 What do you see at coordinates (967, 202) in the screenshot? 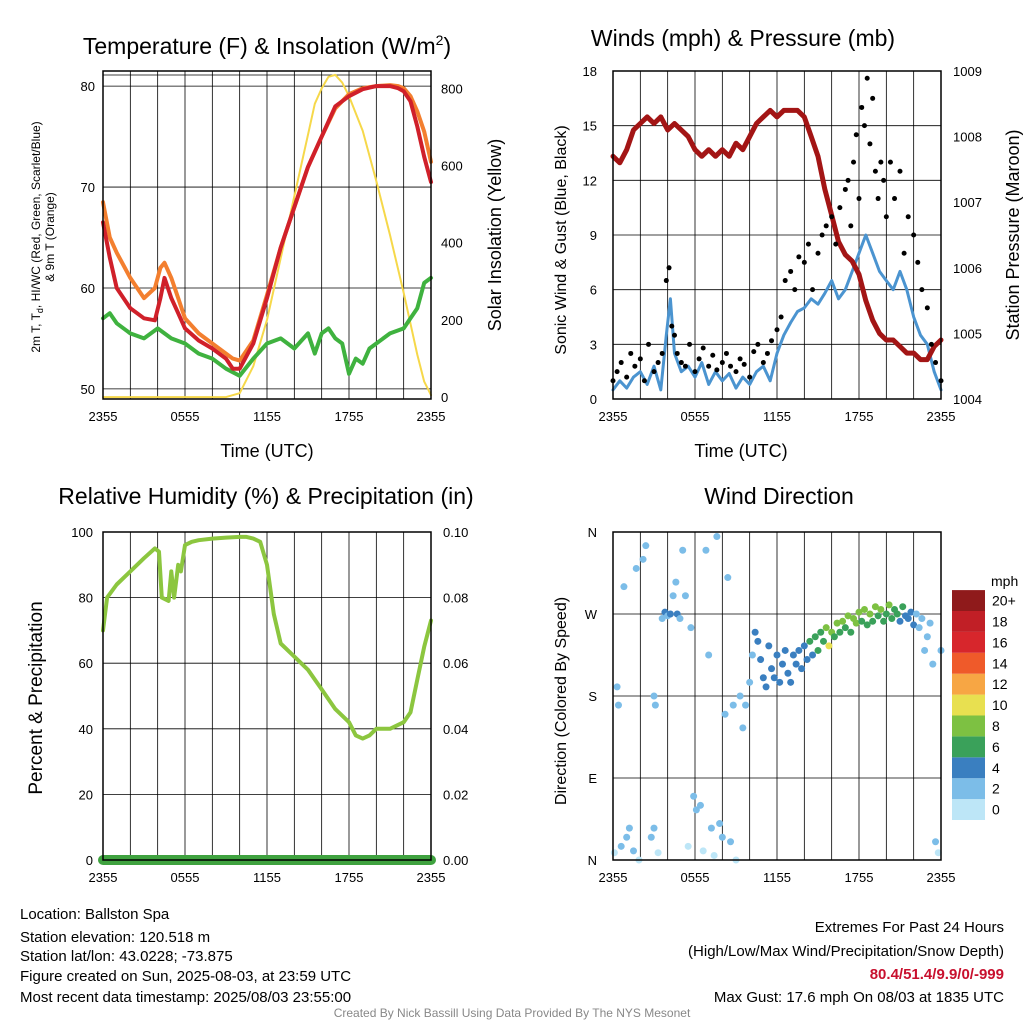
I see `pressure-ytick-label: 1007` at bounding box center [967, 202].